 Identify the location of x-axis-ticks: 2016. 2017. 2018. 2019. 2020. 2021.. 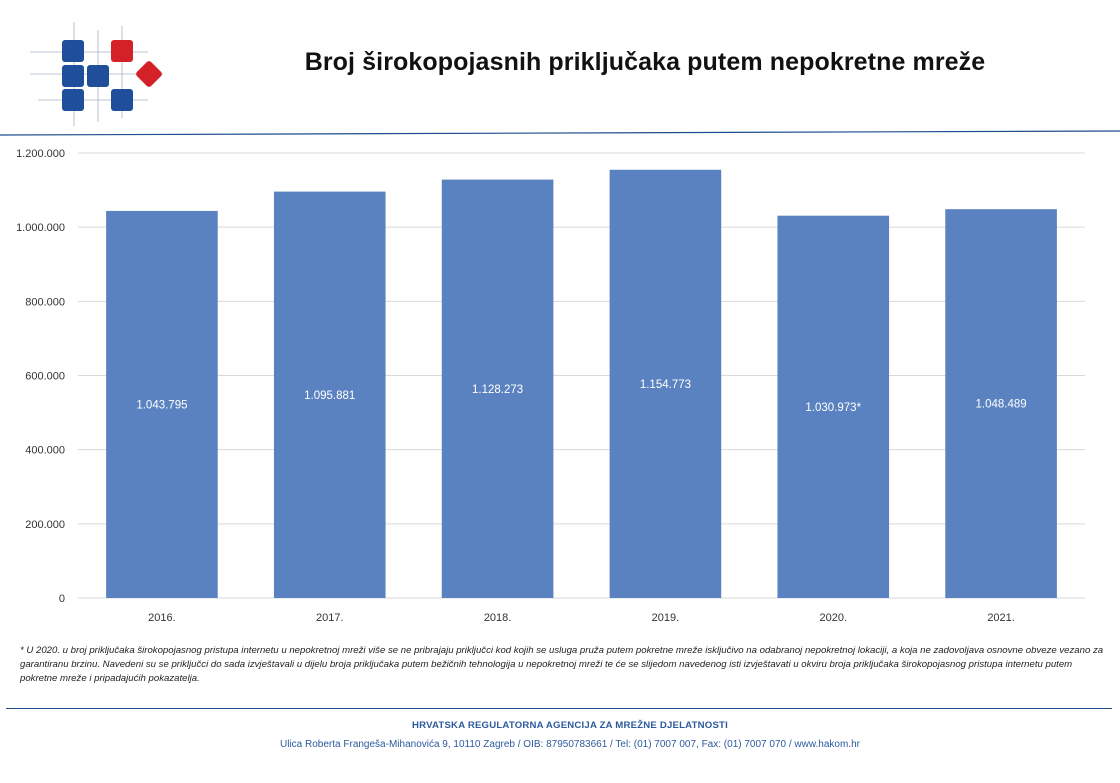
(581, 618).